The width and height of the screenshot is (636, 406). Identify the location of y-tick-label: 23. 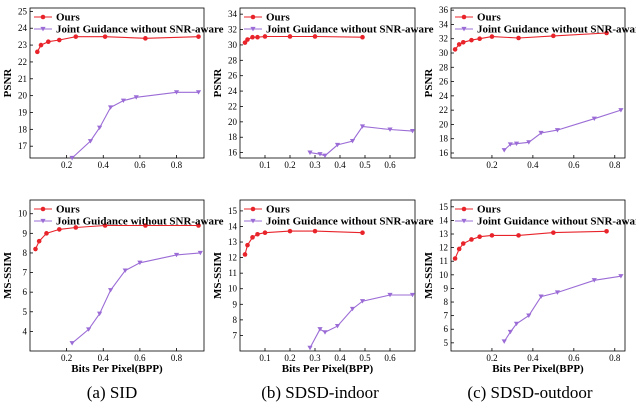
(23, 45).